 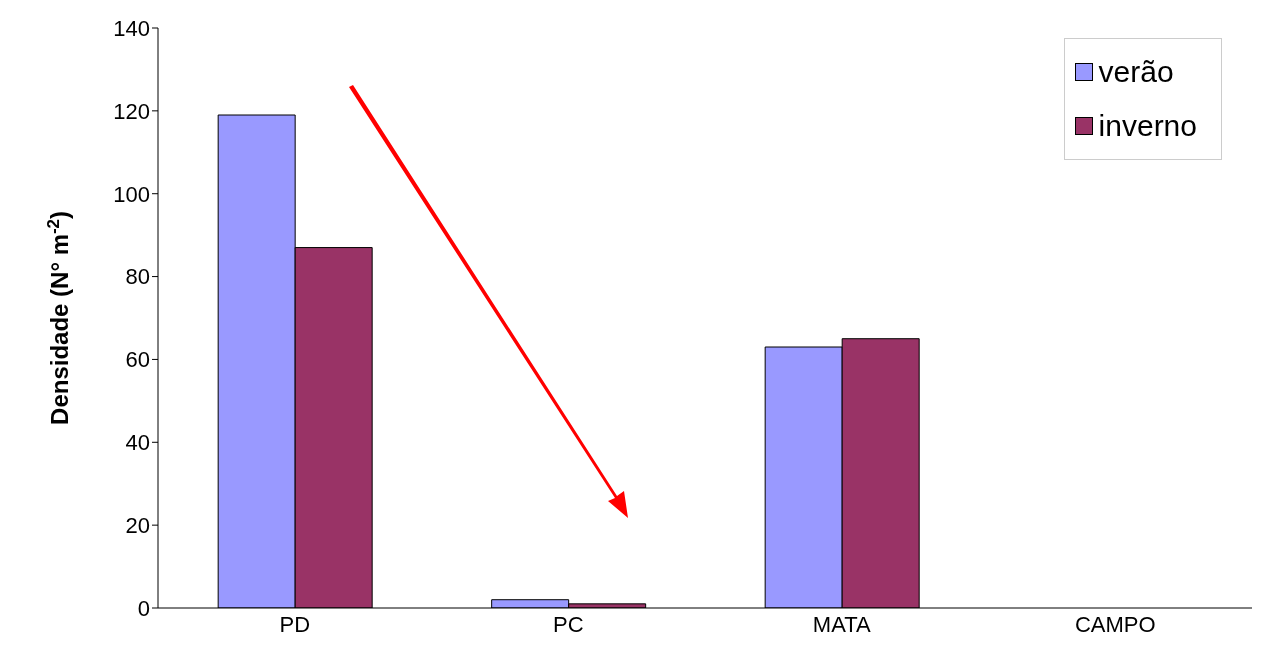 What do you see at coordinates (137, 443) in the screenshot?
I see `y-tick-label: 40` at bounding box center [137, 443].